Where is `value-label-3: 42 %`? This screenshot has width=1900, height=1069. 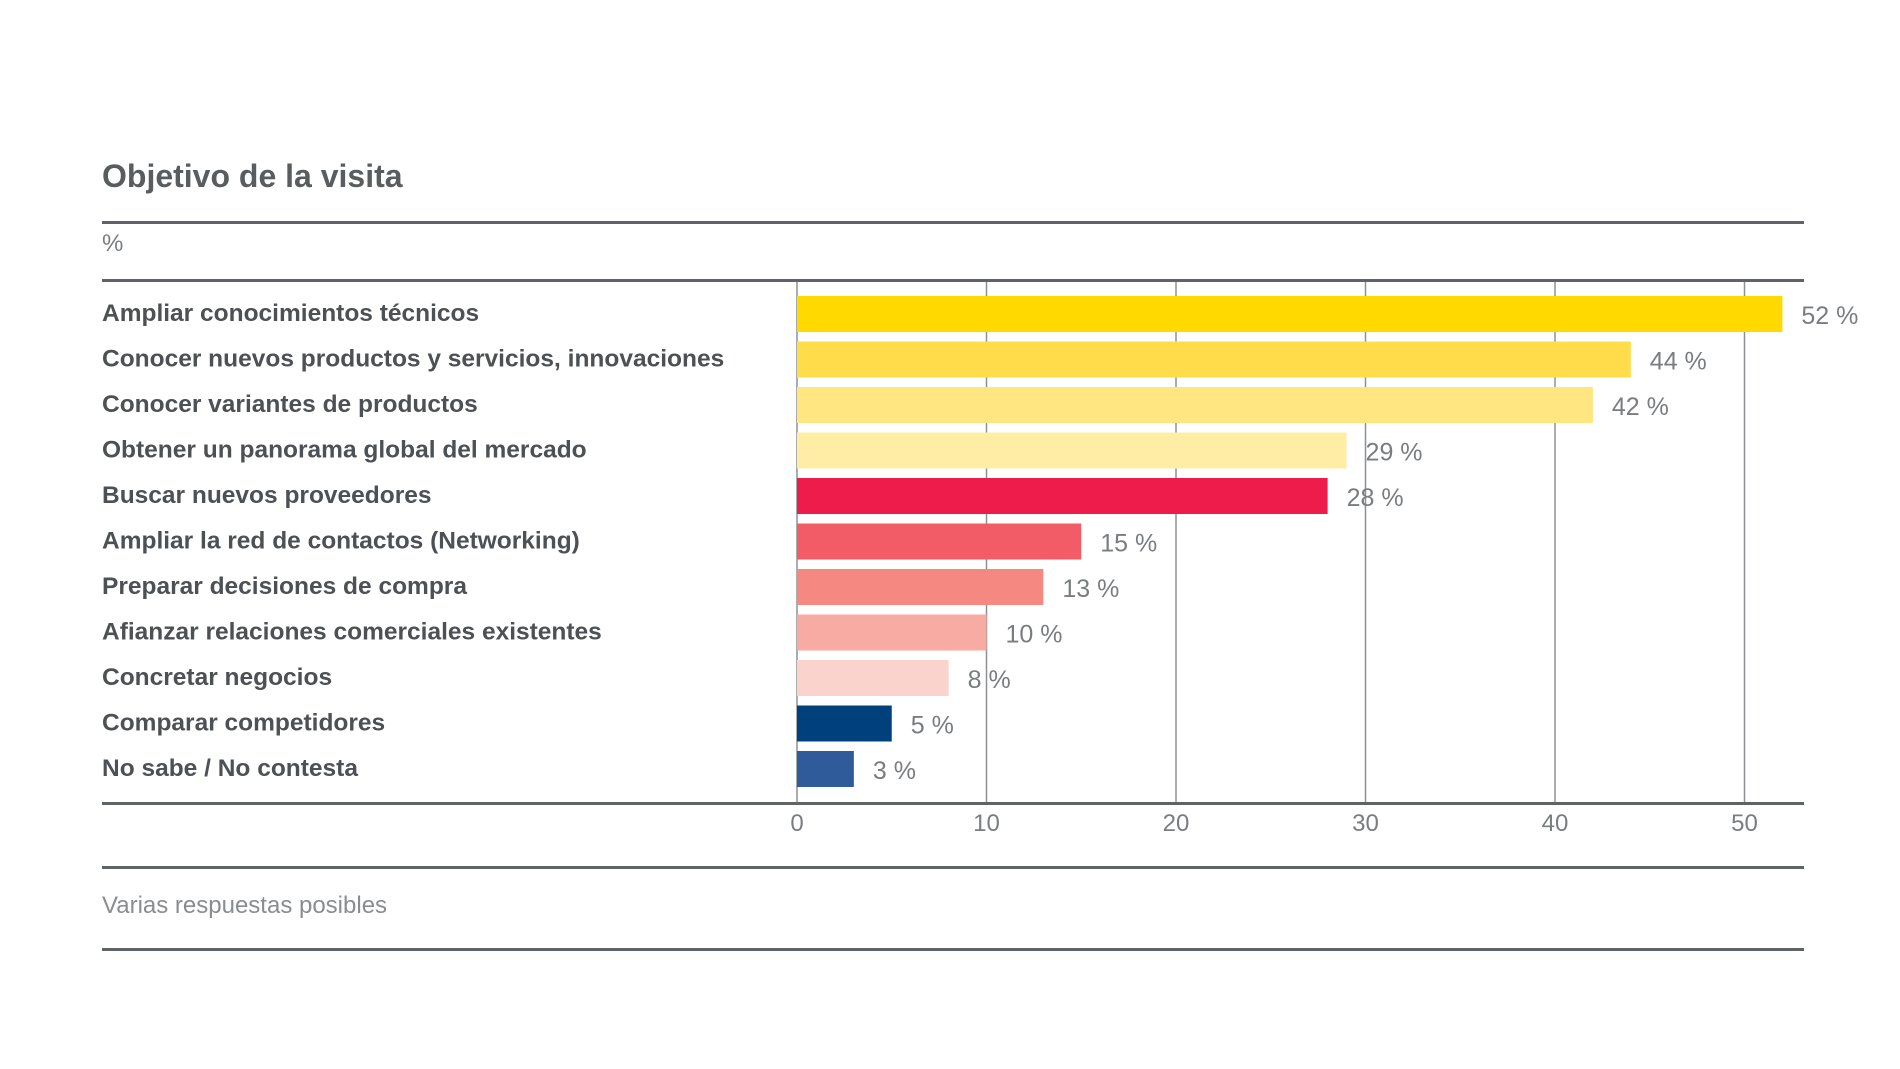
value-label-3: 42 % is located at coordinates (1640, 407).